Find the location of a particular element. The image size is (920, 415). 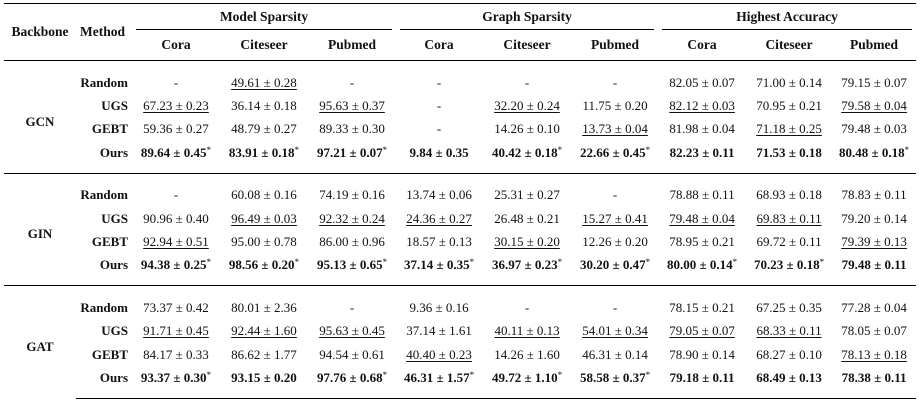

group-label: Model Sparsity is located at coordinates (264, 16).